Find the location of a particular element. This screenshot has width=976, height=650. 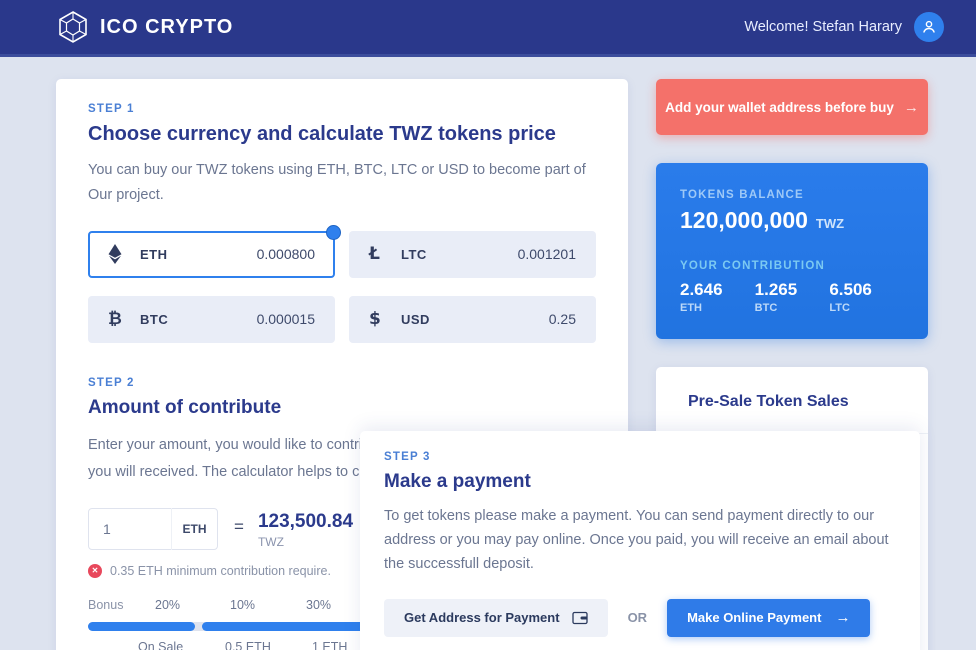

step2-title: Amount of contribute is located at coordinates (185, 407).